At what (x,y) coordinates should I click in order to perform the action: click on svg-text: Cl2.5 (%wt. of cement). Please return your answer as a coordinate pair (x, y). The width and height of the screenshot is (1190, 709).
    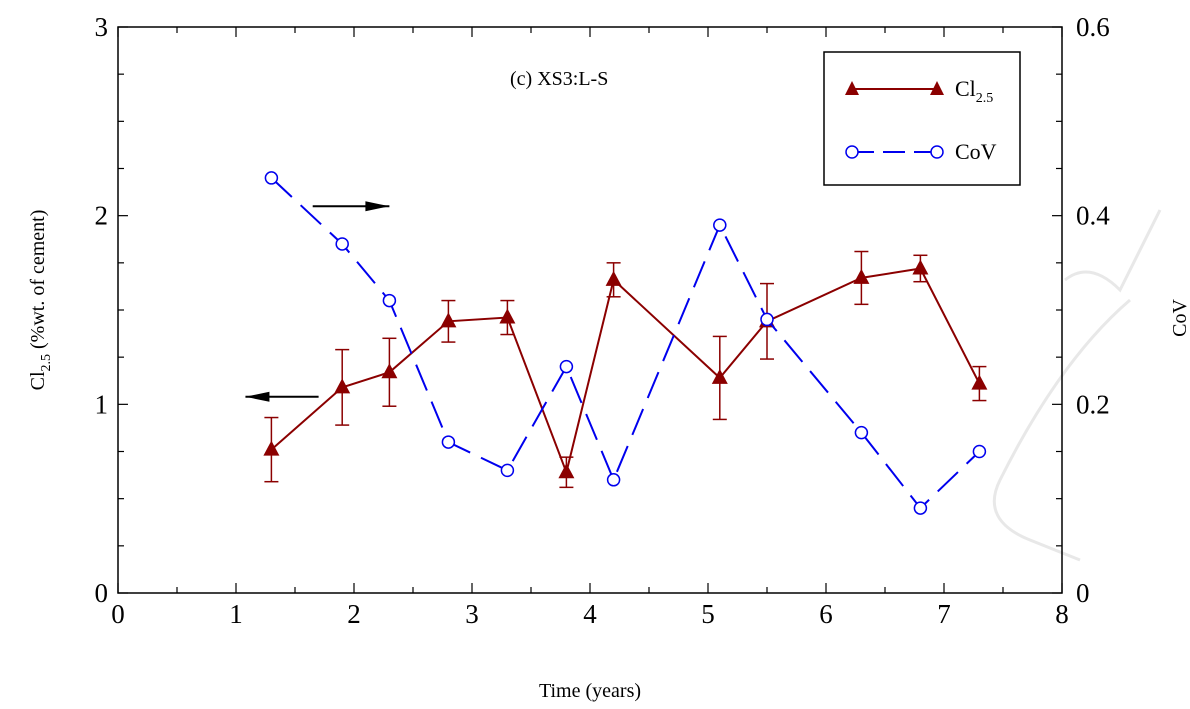
    Looking at the image, I should click on (40, 300).